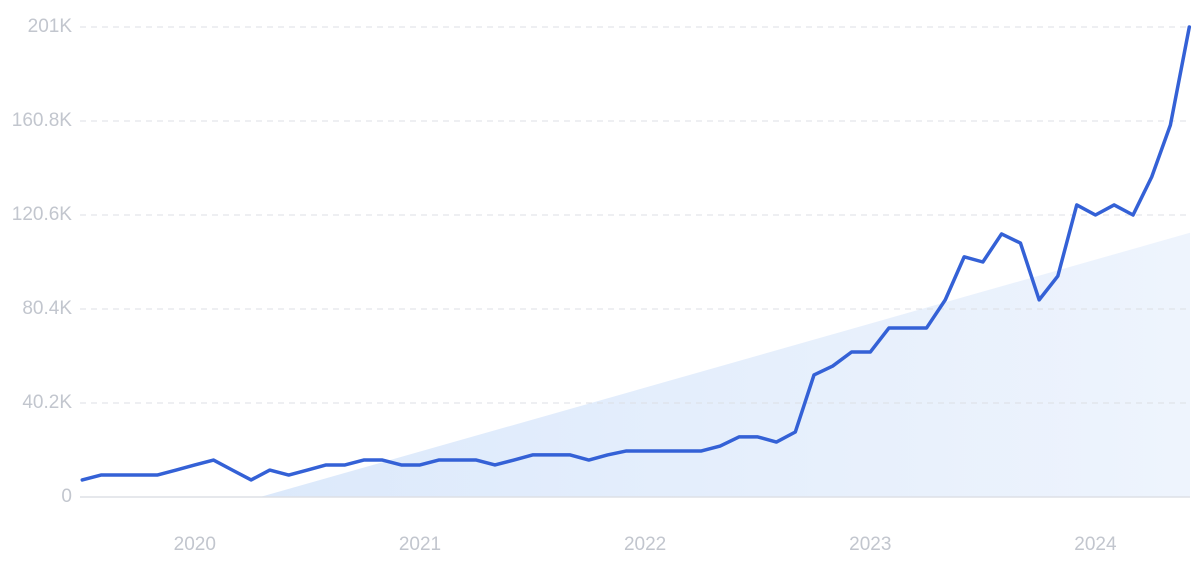 This screenshot has width=1200, height=561. What do you see at coordinates (645, 544) in the screenshot?
I see `x-tick-label: 2022` at bounding box center [645, 544].